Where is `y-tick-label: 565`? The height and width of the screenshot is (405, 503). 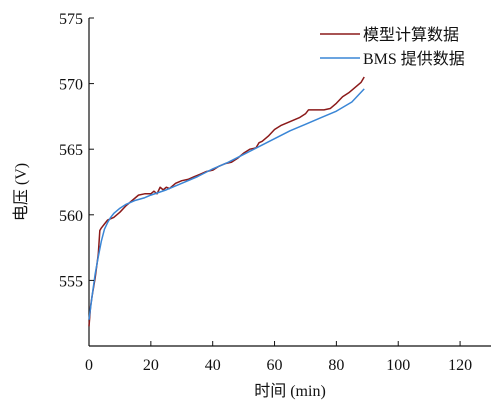 y-tick-label: 565 is located at coordinates (71, 150).